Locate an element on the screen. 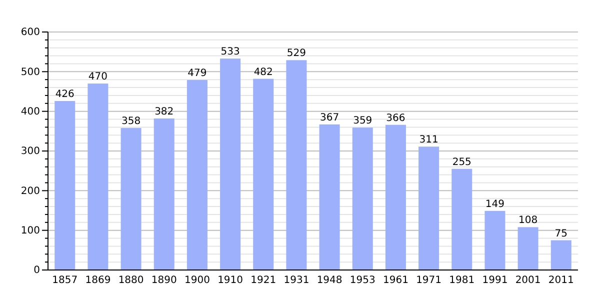 The image size is (605, 300). y-tick-label: 300 is located at coordinates (30, 152).